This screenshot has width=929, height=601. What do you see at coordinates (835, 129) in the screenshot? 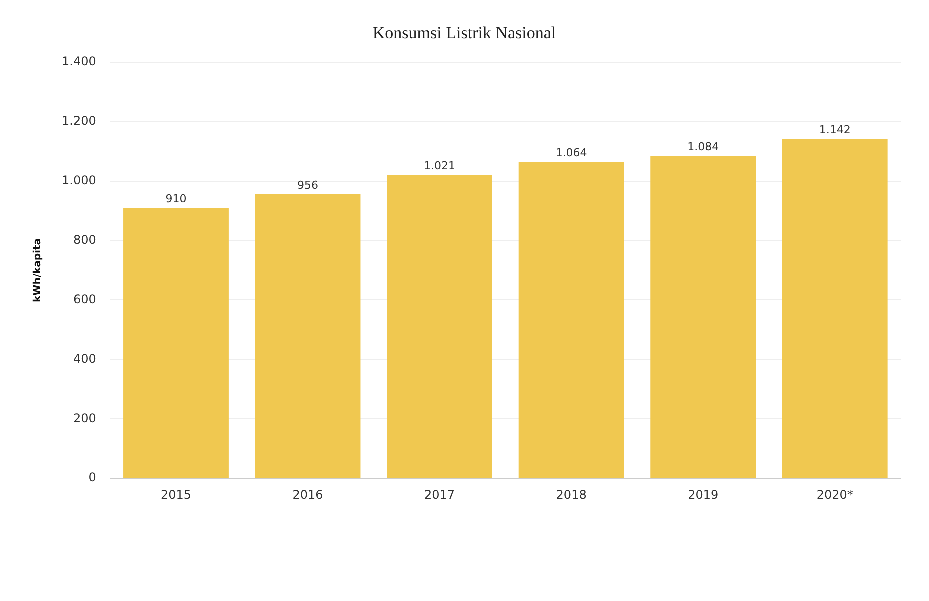
I see `data-label: 1.142` at bounding box center [835, 129].